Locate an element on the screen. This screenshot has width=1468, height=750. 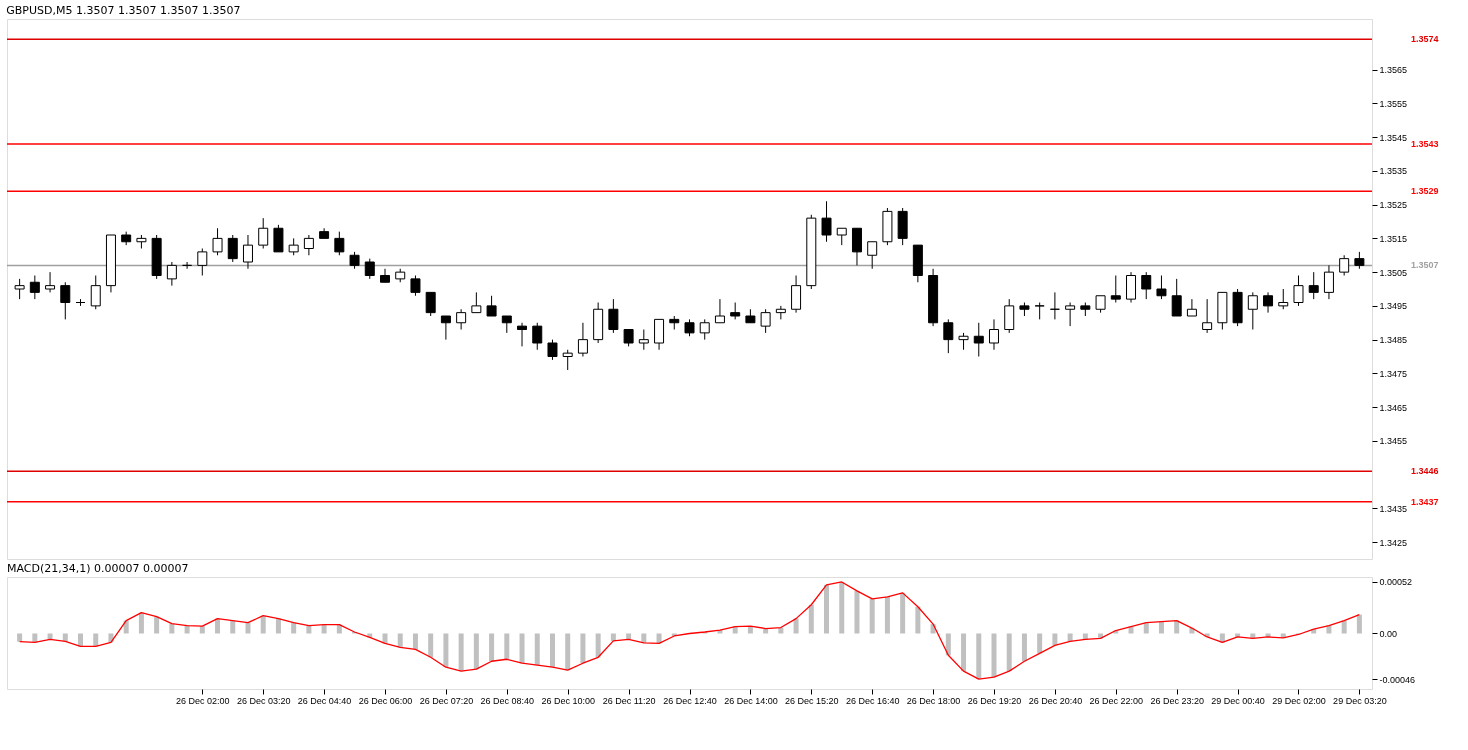
x-tick-label: 26 Dec 22:00 is located at coordinates (1116, 700).